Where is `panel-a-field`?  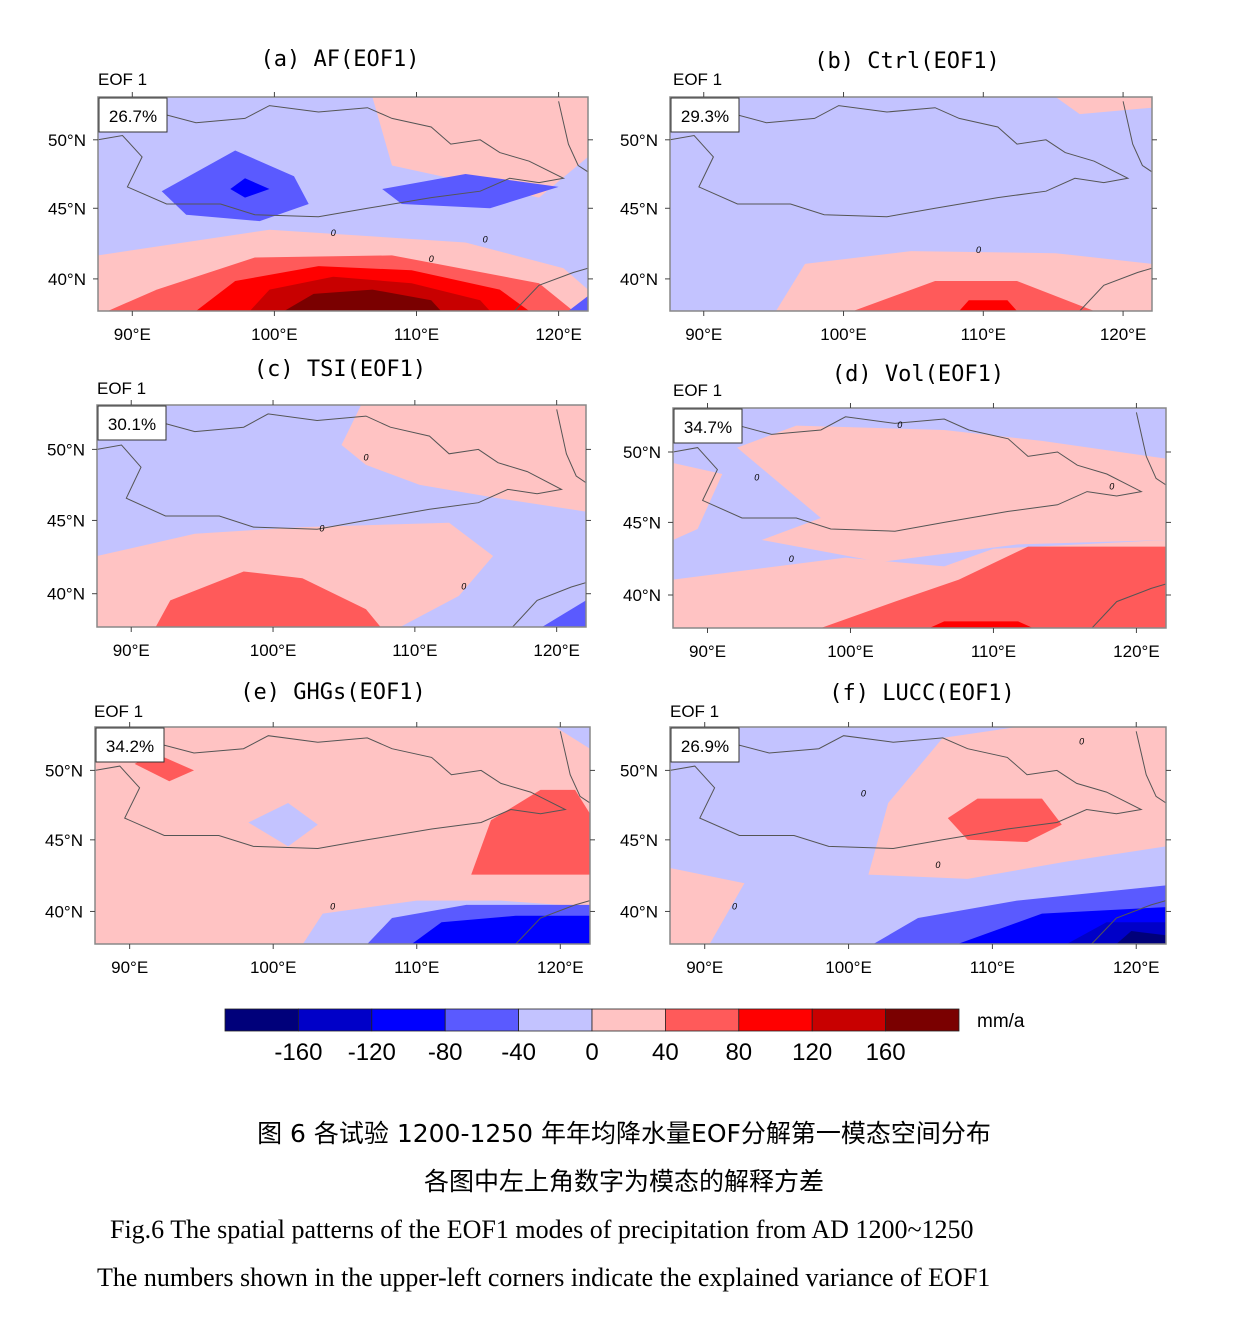 panel-a-field is located at coordinates (343, 204).